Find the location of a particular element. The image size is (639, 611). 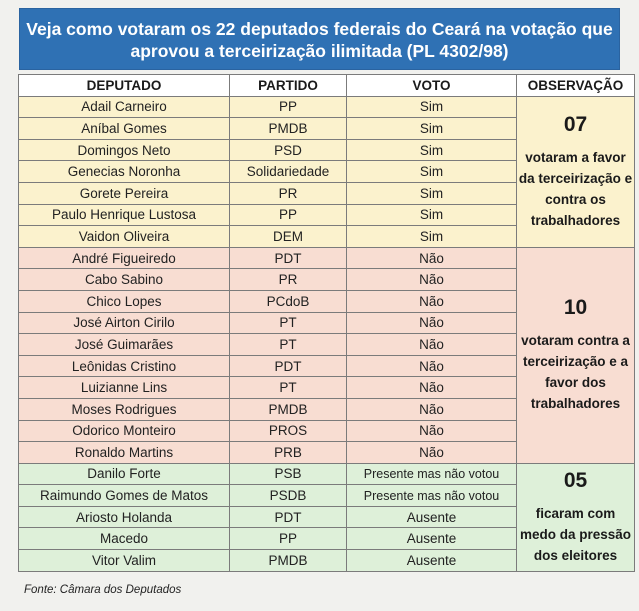

partido-cell: PROS is located at coordinates (288, 431).